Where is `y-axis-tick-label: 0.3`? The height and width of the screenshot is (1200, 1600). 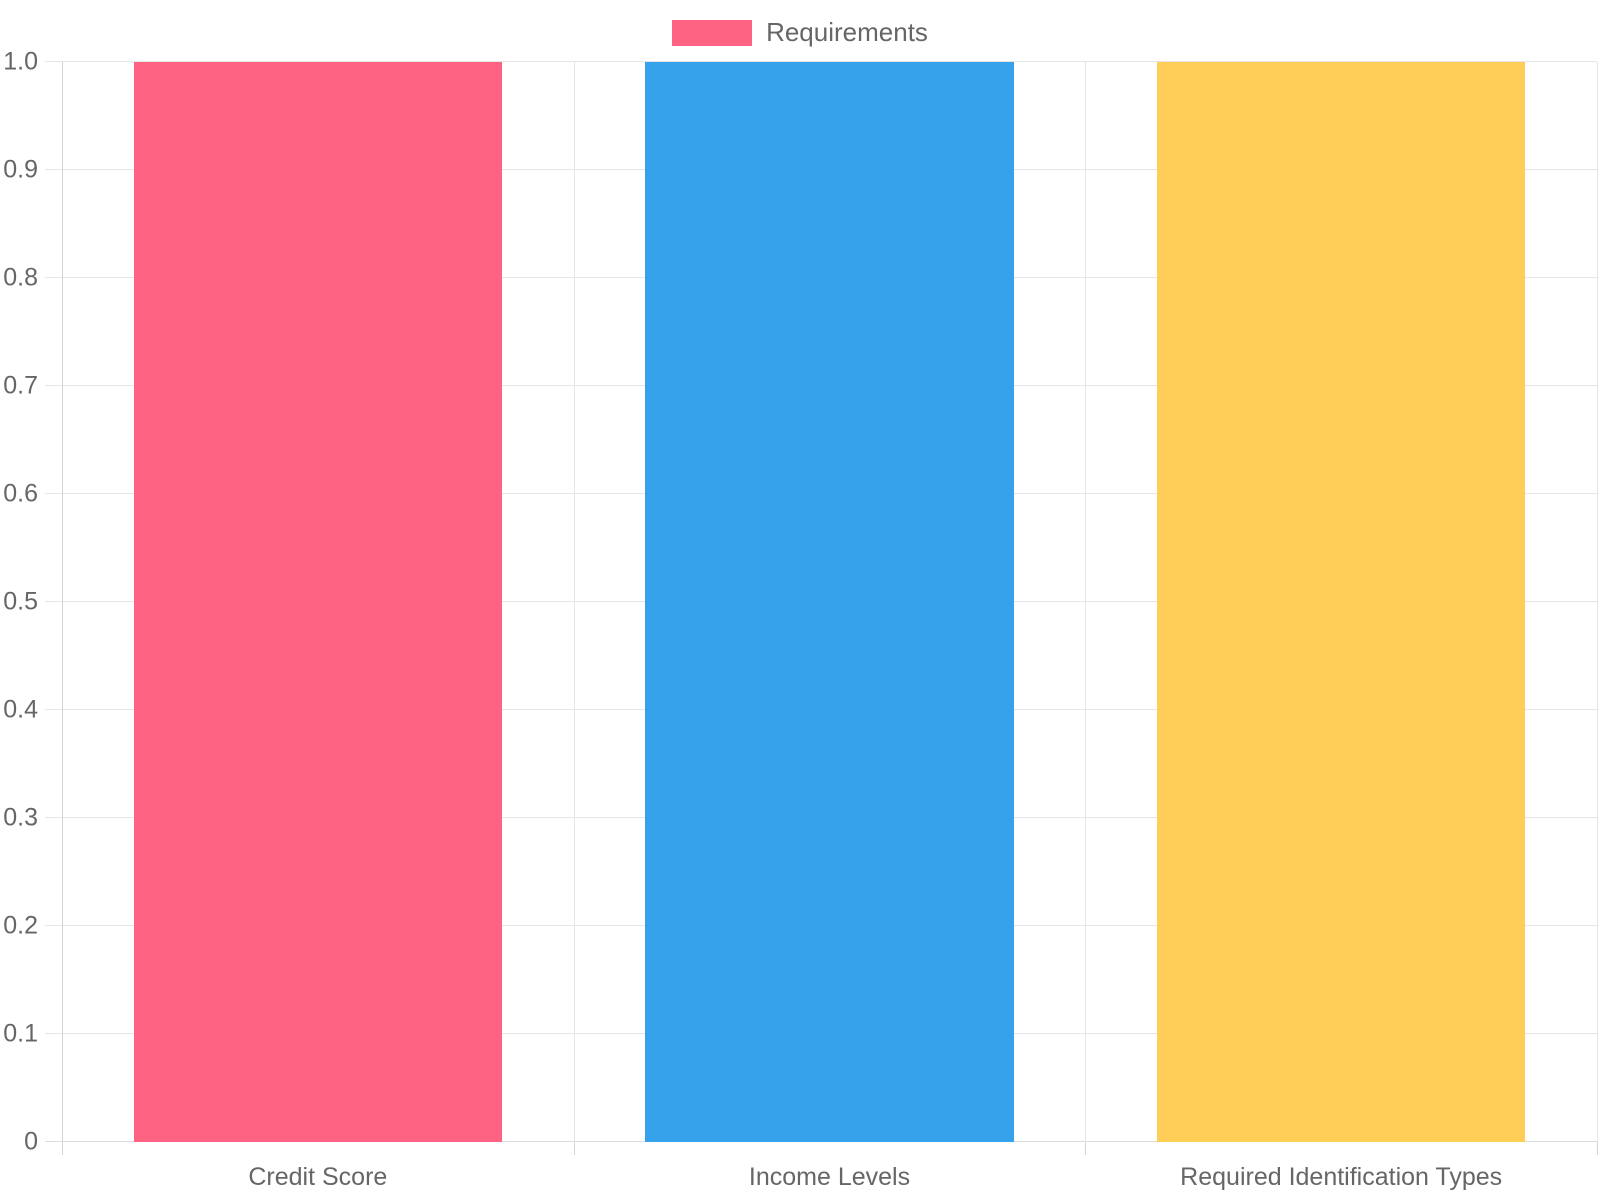
y-axis-tick-label: 0.3 is located at coordinates (20, 817).